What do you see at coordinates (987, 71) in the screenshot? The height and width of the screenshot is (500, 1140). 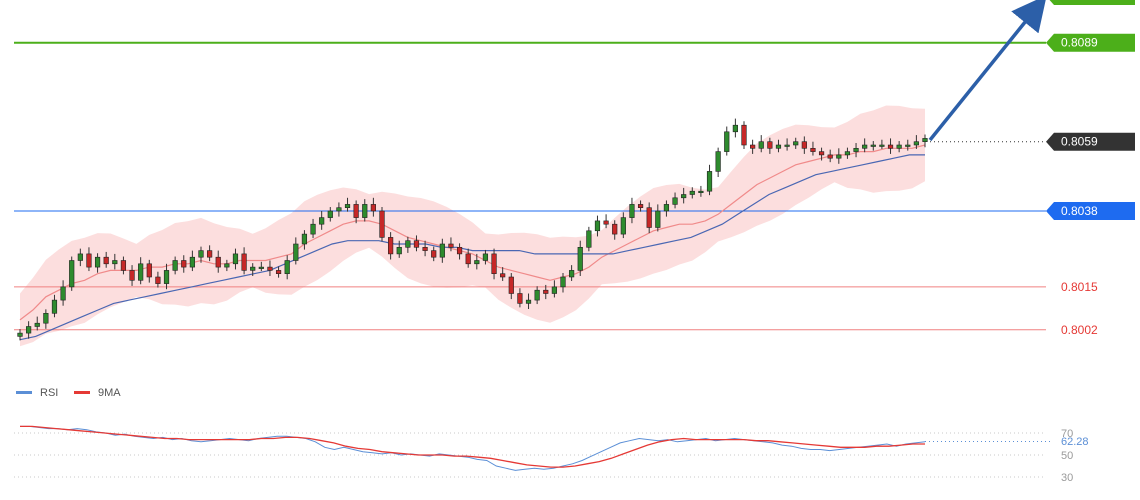 I see `forecast-arrow` at bounding box center [987, 71].